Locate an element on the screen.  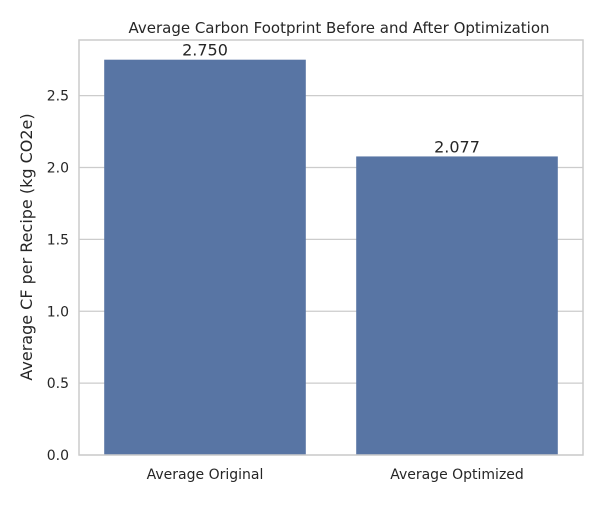
bar-value-label: 2.750 is located at coordinates (205, 50).